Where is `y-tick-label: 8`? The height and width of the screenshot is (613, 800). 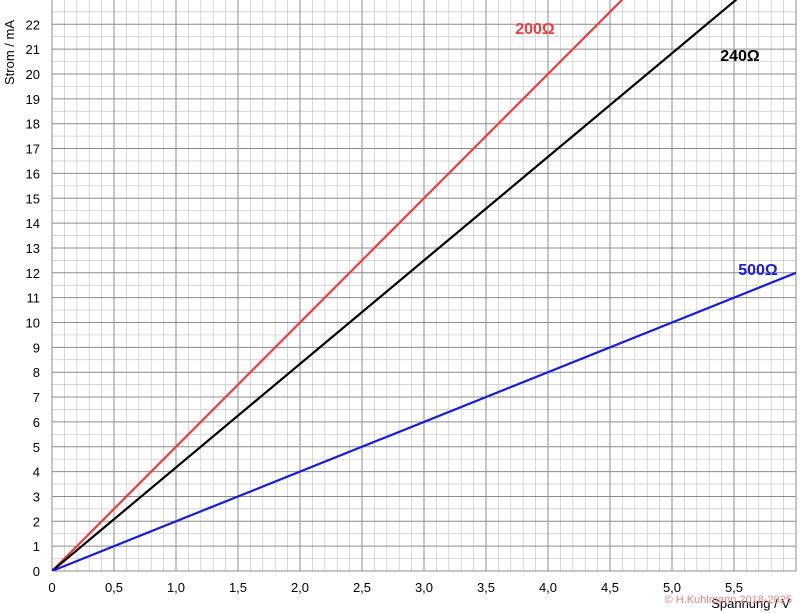 y-tick-label: 8 is located at coordinates (36, 372).